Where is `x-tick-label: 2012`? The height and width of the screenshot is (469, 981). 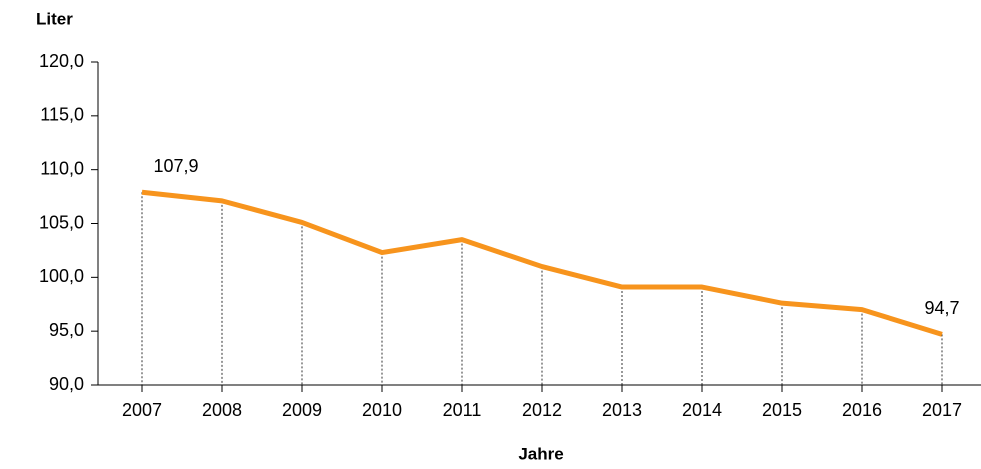
x-tick-label: 2012 is located at coordinates (542, 410).